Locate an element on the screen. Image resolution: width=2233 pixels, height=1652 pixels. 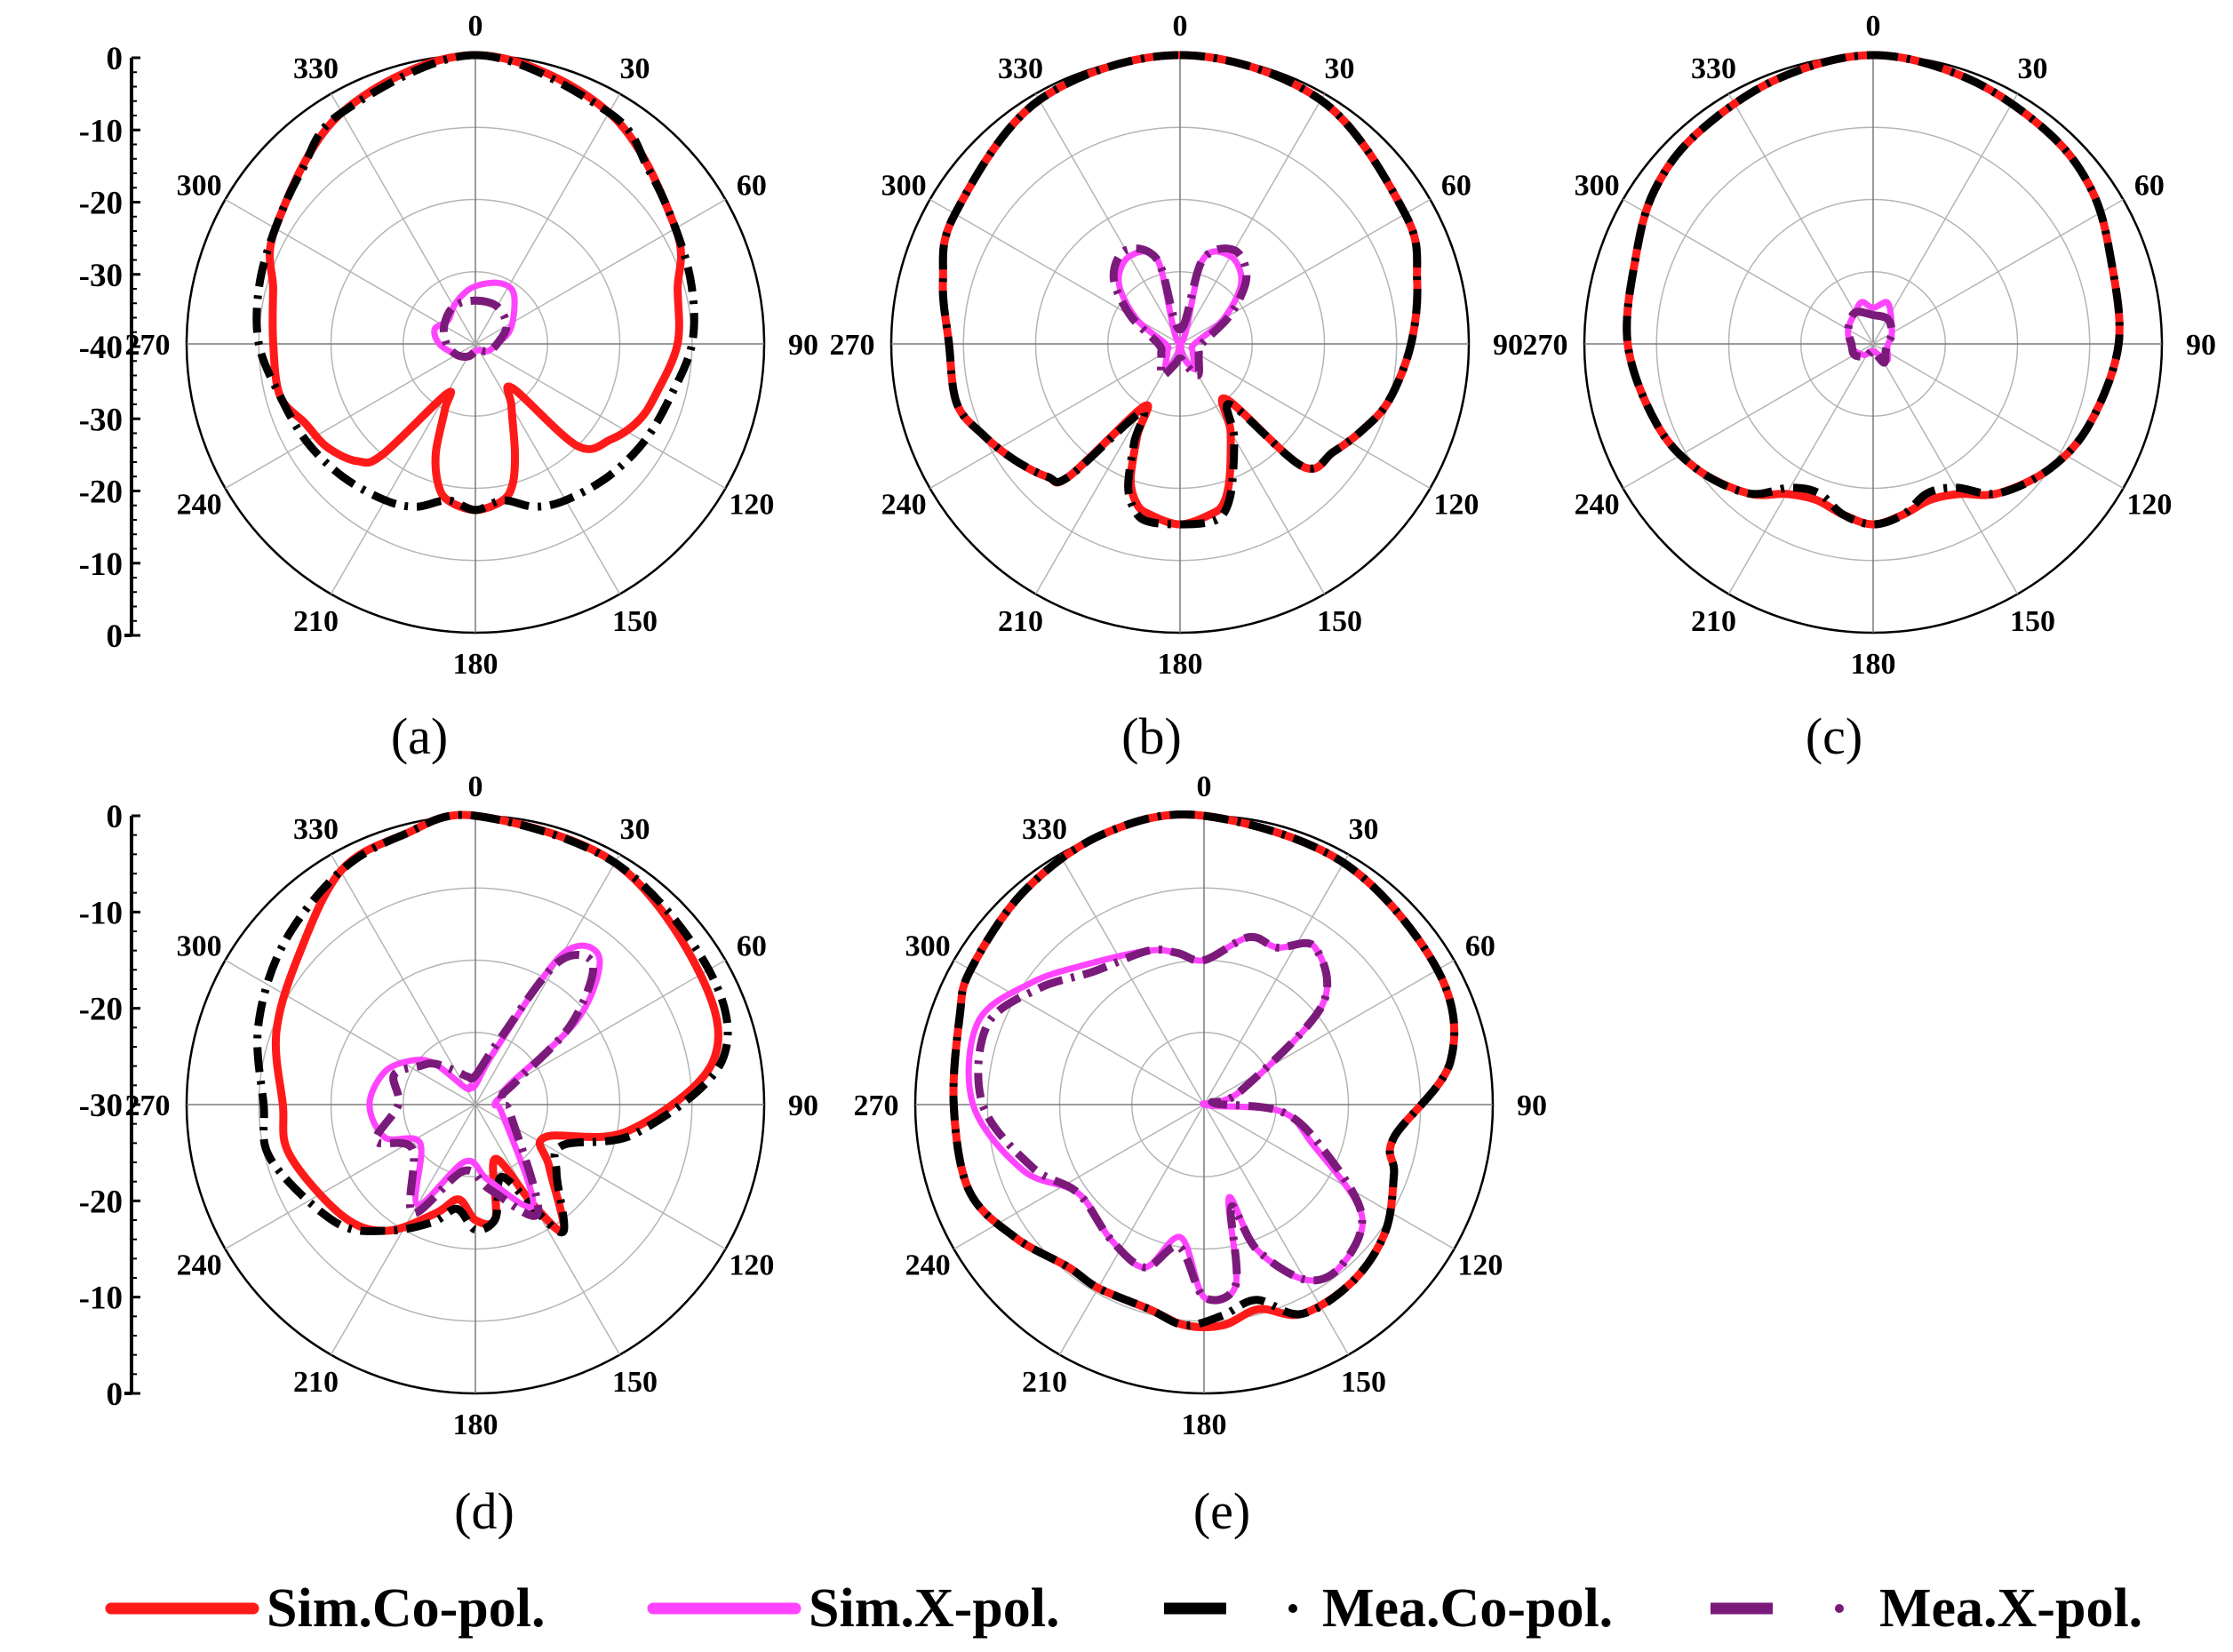
angle-tick-label: 210 is located at coordinates (1713, 621).